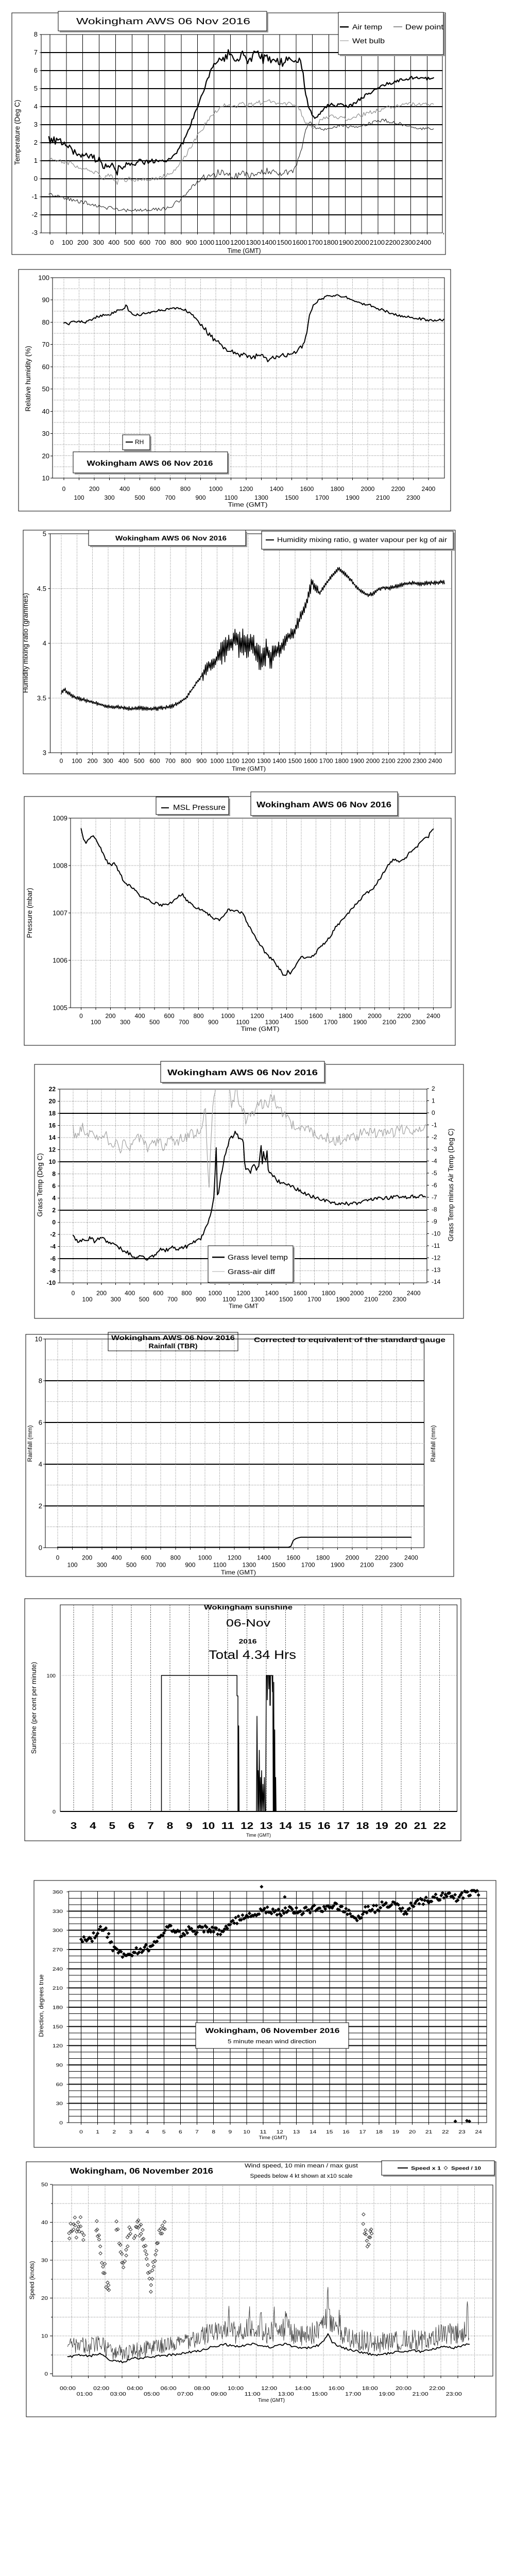  Describe the element at coordinates (385, 1293) in the screenshot. I see `svg-text: 2200` at that location.